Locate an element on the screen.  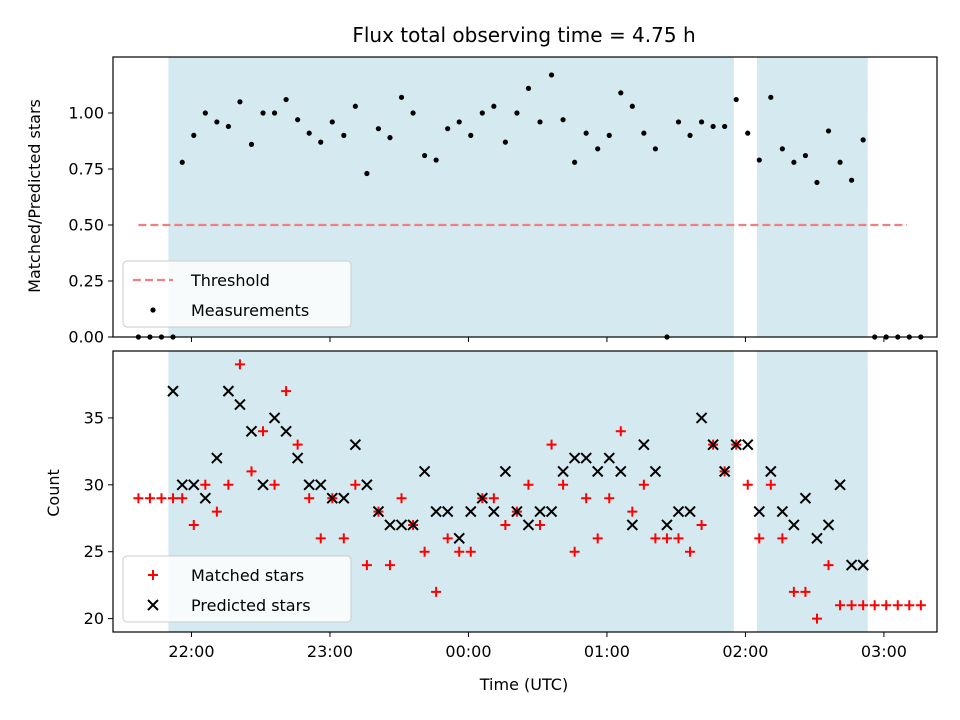
legend-label: Matched stars is located at coordinates (247, 575).